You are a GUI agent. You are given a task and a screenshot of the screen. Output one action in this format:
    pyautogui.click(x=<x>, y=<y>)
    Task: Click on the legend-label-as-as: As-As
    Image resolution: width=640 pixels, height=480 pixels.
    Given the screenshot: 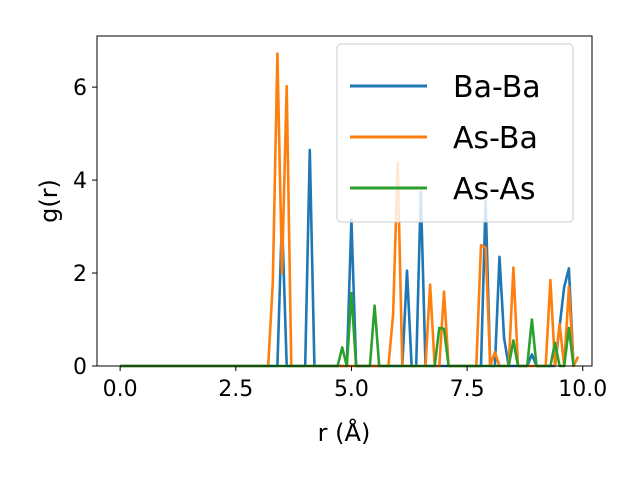 What is the action you would take?
    pyautogui.click(x=494, y=189)
    